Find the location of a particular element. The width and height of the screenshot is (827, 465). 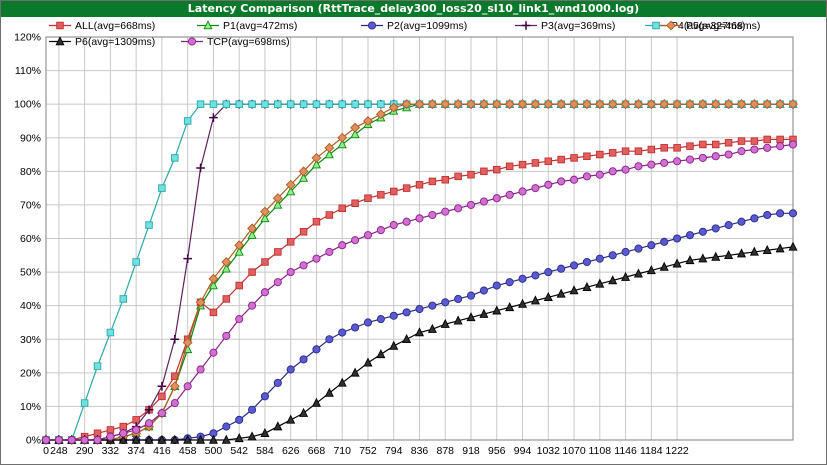

legend-label: ALL(avg=668ms) is located at coordinates (115, 26).